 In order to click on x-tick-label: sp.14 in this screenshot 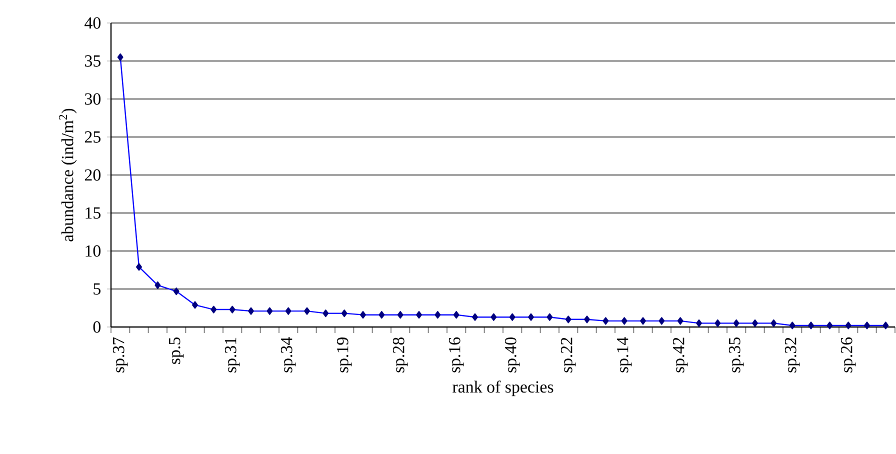, I will do `click(624, 354)`.